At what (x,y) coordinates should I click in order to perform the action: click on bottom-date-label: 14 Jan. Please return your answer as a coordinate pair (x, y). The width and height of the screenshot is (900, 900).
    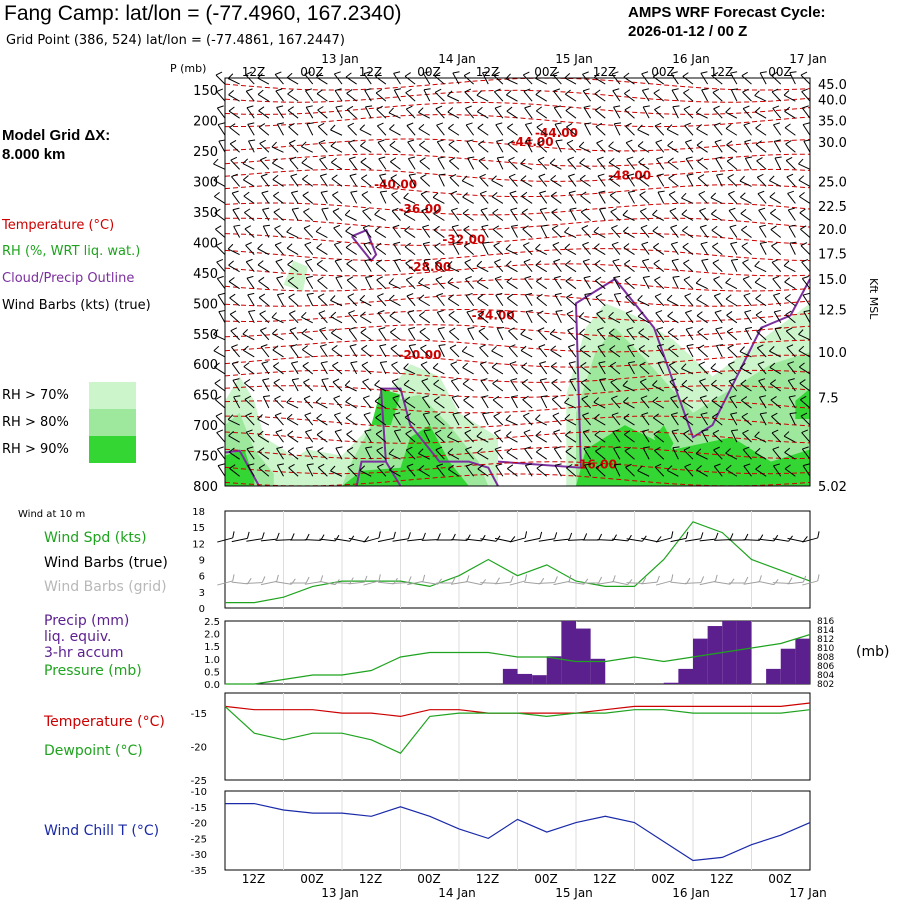
    Looking at the image, I should click on (457, 893).